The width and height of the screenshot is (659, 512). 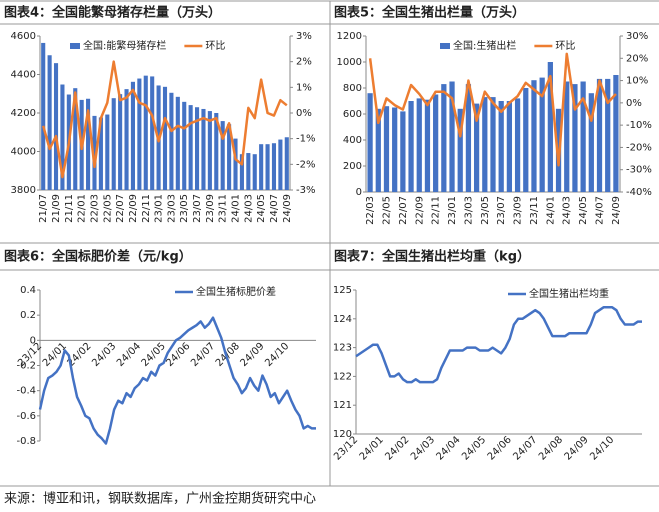 I want to click on y-tick-label: 1000, so click(x=349, y=62).